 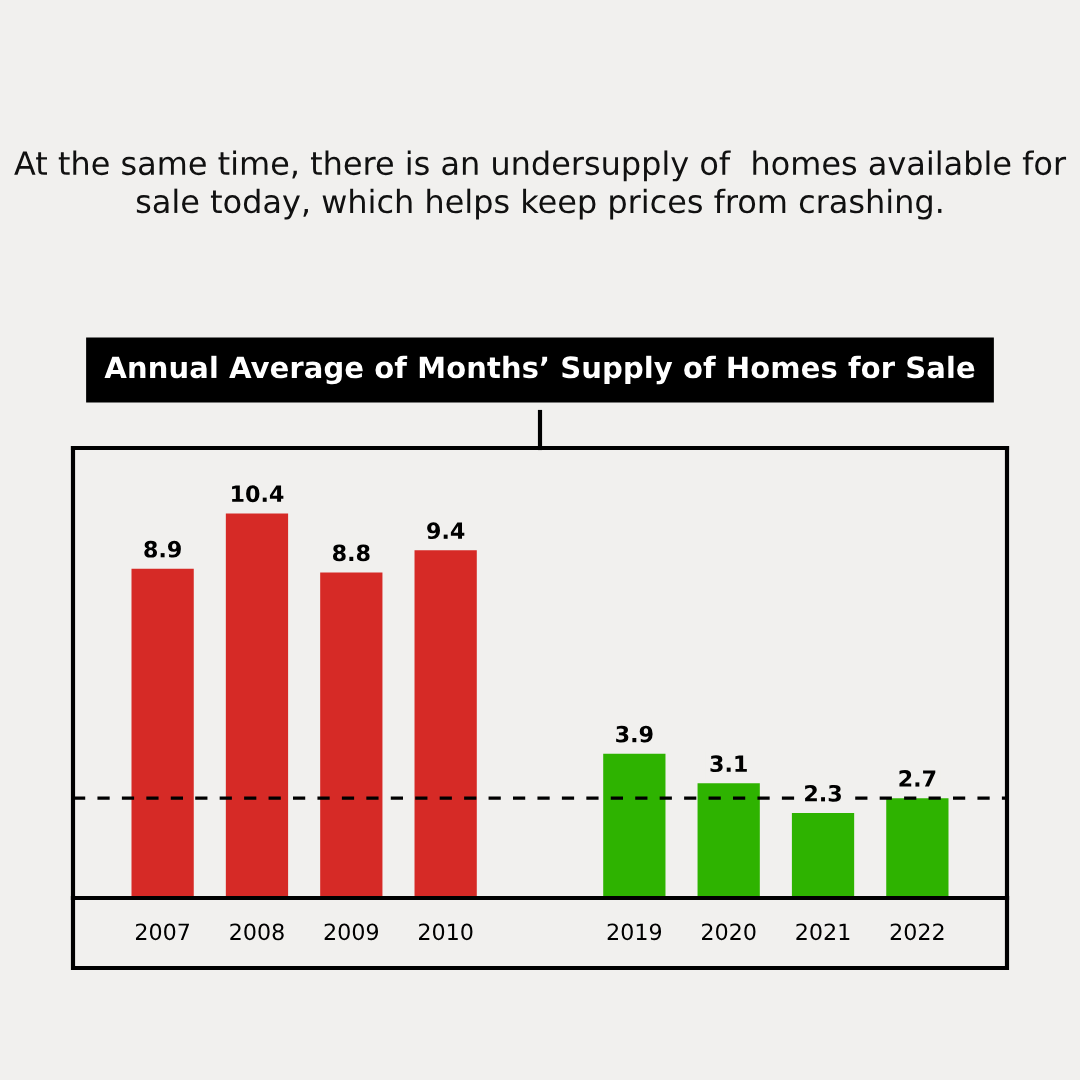 What do you see at coordinates (446, 531) in the screenshot?
I see `data-label: 9.4` at bounding box center [446, 531].